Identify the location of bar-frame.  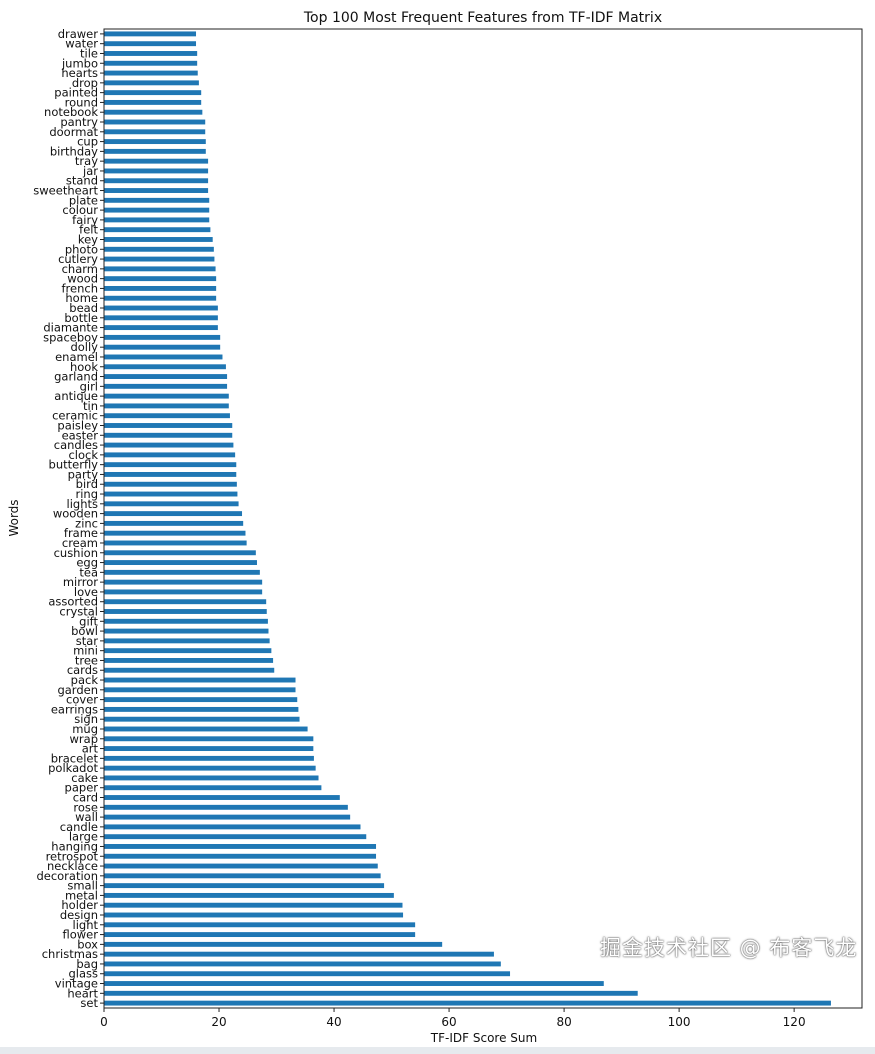
(175, 533).